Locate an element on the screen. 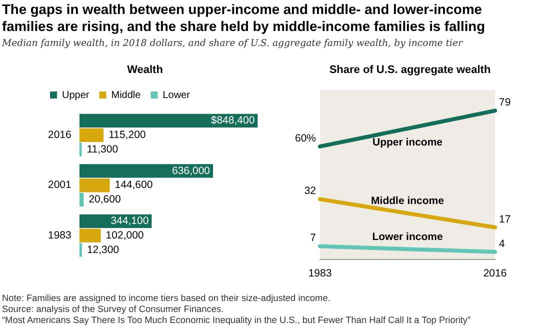 This screenshot has width=540, height=336. text: “Most Americans Say There Is Too Much Economic Inequality in the U.S., but Fewer Than Half Call It a Top Priority” is located at coordinates (236, 320).